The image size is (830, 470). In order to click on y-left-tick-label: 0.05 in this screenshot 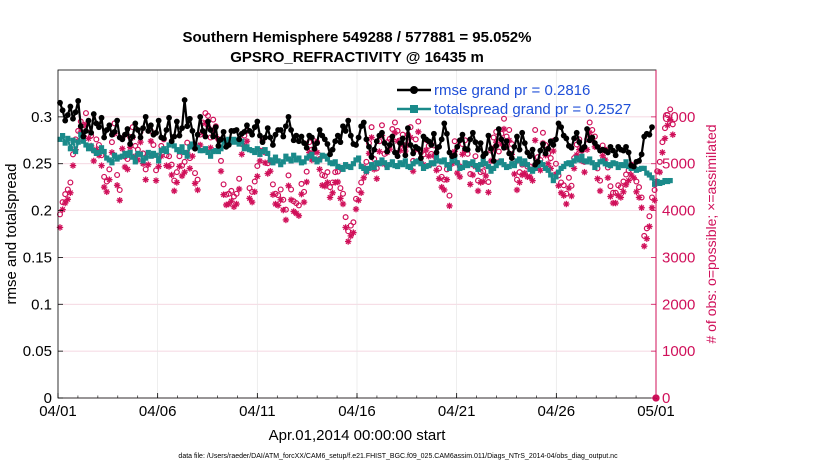, I will do `click(37, 351)`.